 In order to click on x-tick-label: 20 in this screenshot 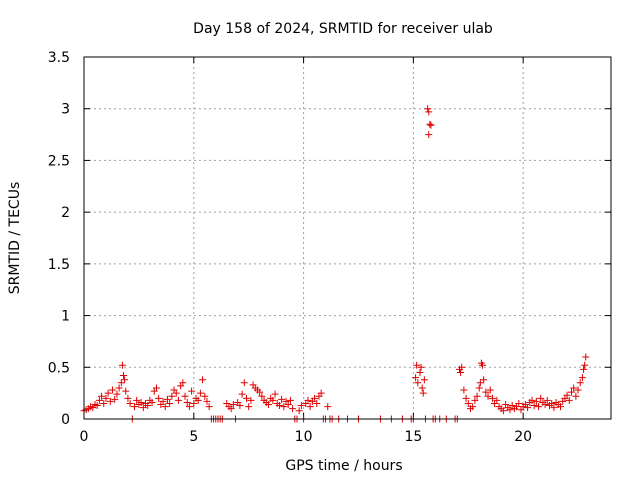, I will do `click(523, 437)`.